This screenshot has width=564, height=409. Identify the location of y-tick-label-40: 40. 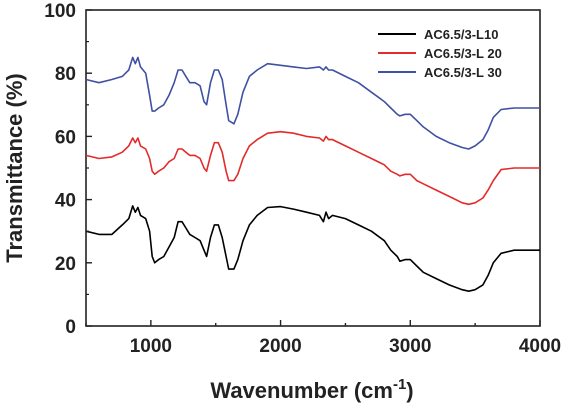
(65, 201).